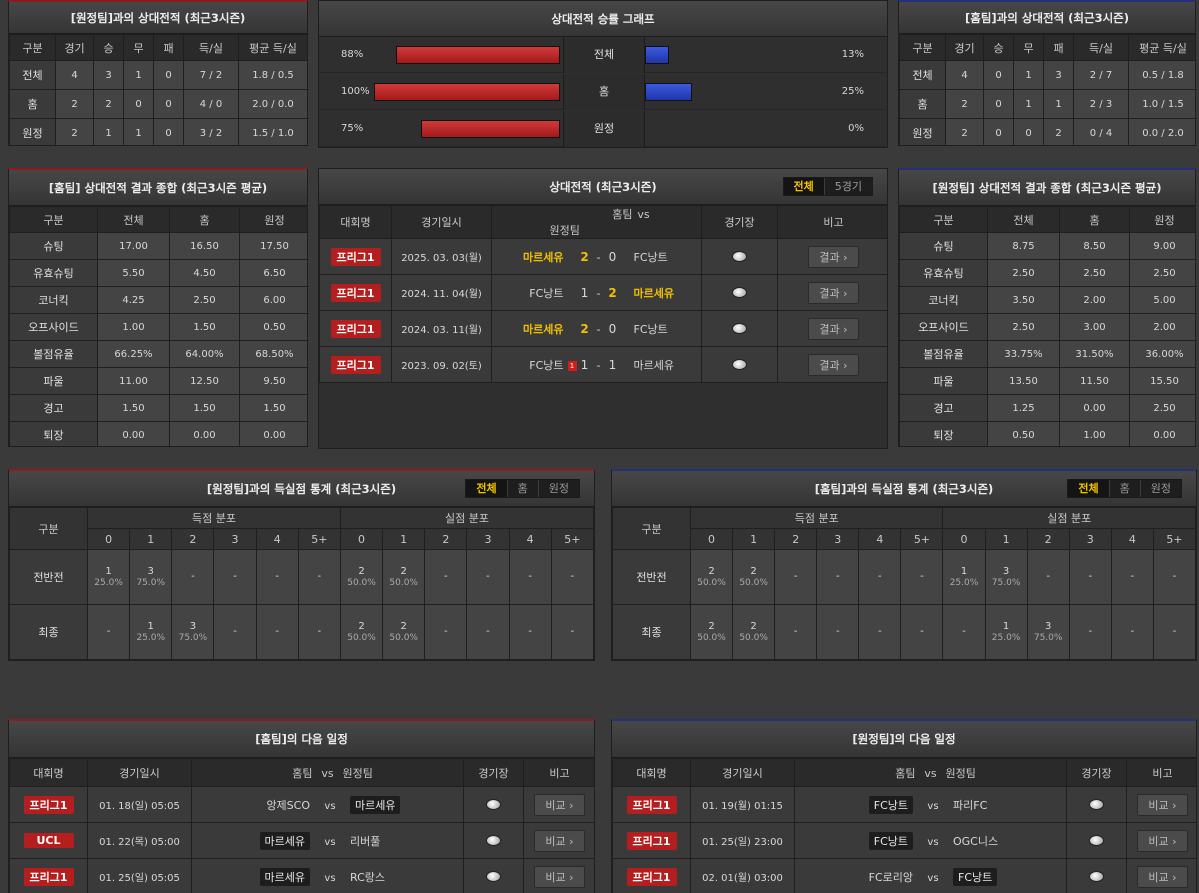 The image size is (1199, 893). Describe the element at coordinates (796, 539) in the screenshot. I see `goal-count-header: 2` at that location.